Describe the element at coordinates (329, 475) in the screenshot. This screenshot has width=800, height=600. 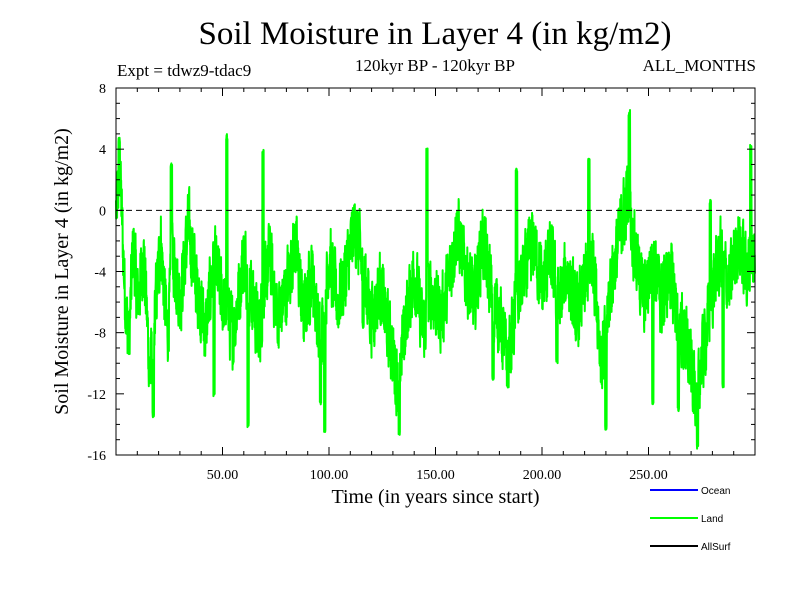
I see `x-tick-label: 100.00` at that location.